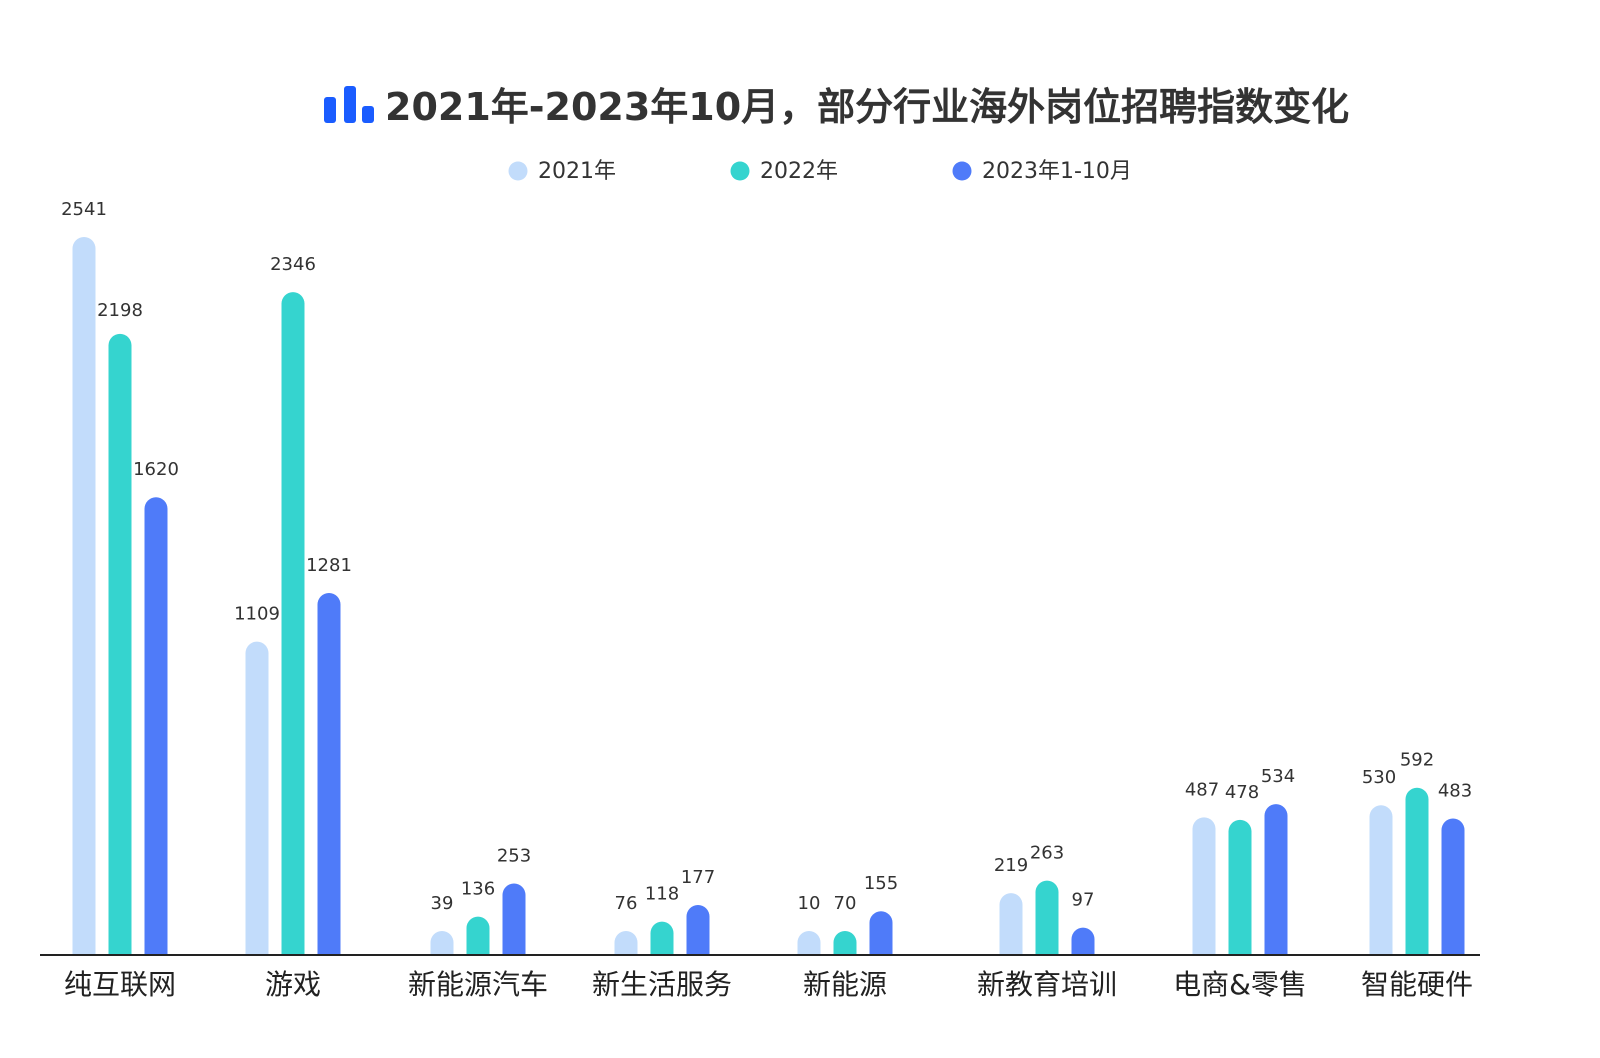 This screenshot has height=1058, width=1600. What do you see at coordinates (478, 984) in the screenshot?
I see `category-label-2: 新能源汽车` at bounding box center [478, 984].